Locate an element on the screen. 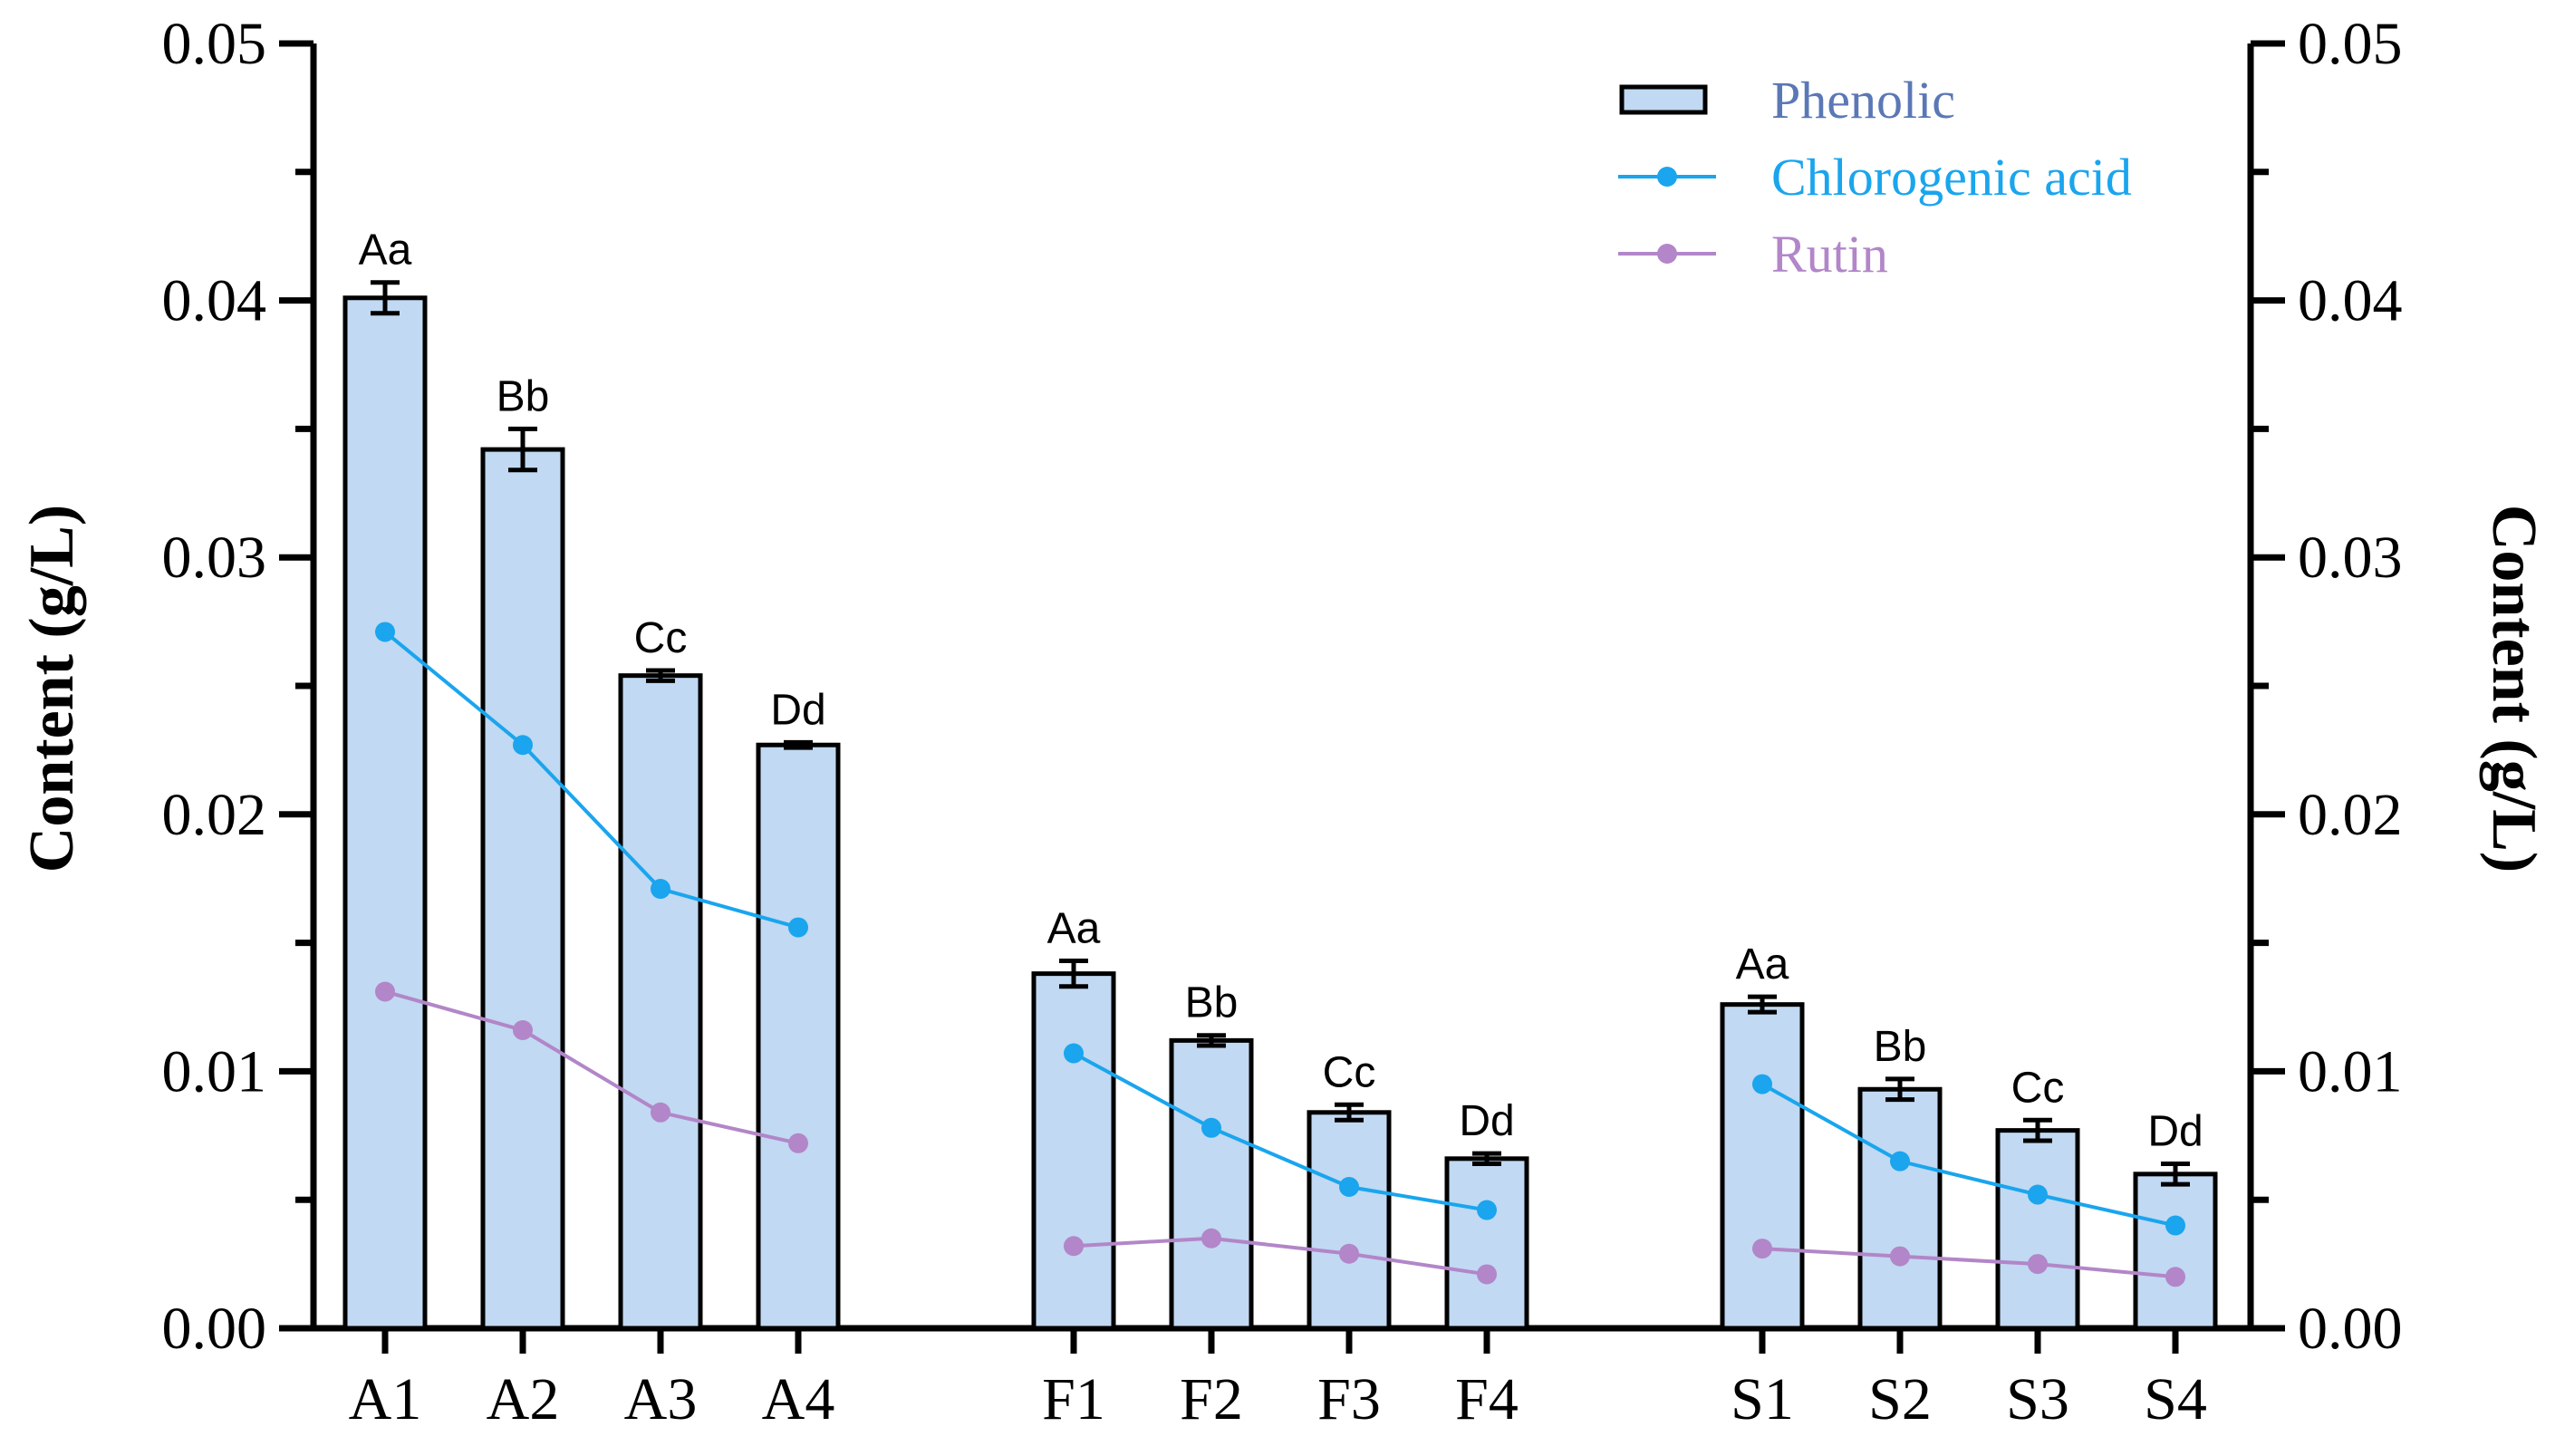 The width and height of the screenshot is (2565, 1456). x-tick-label-F4: F4 is located at coordinates (1487, 1399).